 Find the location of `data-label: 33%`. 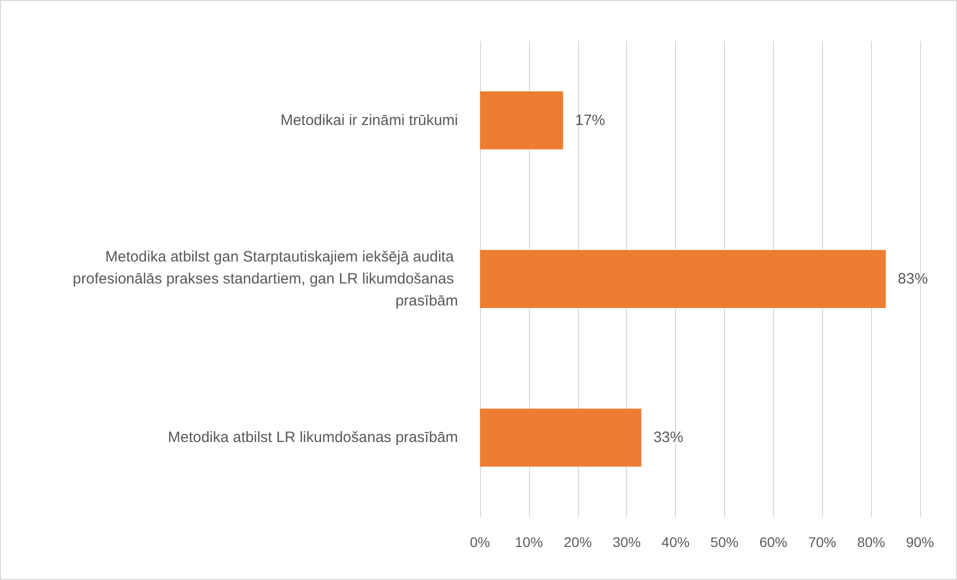

data-label: 33% is located at coordinates (668, 437).